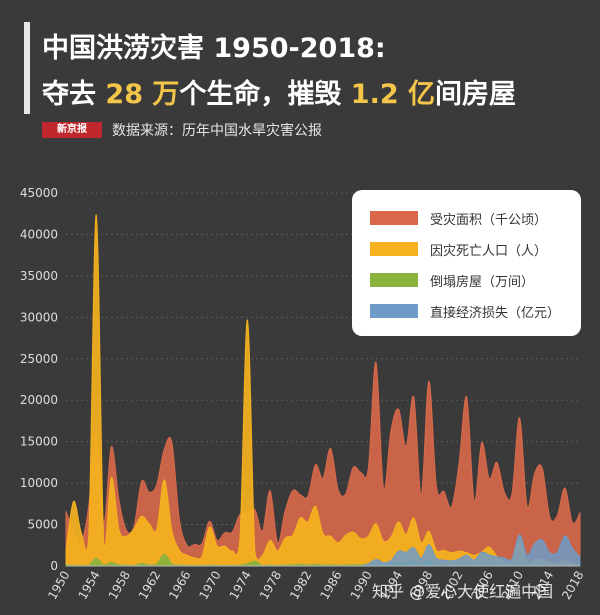 The image size is (600, 615). Describe the element at coordinates (240, 585) in the screenshot. I see `x-tick-label: 1974` at that location.